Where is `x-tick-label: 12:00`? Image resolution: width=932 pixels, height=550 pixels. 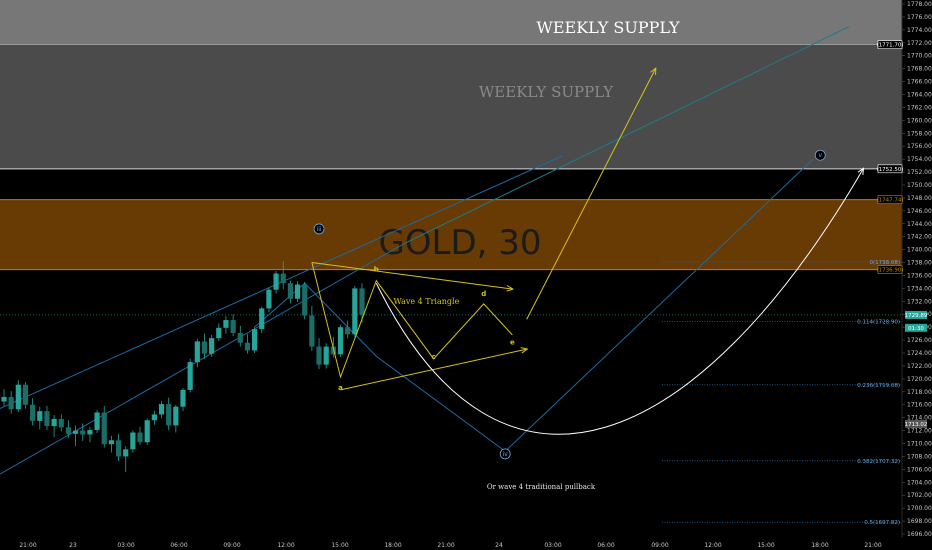
x-tick-label: 12:00 is located at coordinates (712, 545).